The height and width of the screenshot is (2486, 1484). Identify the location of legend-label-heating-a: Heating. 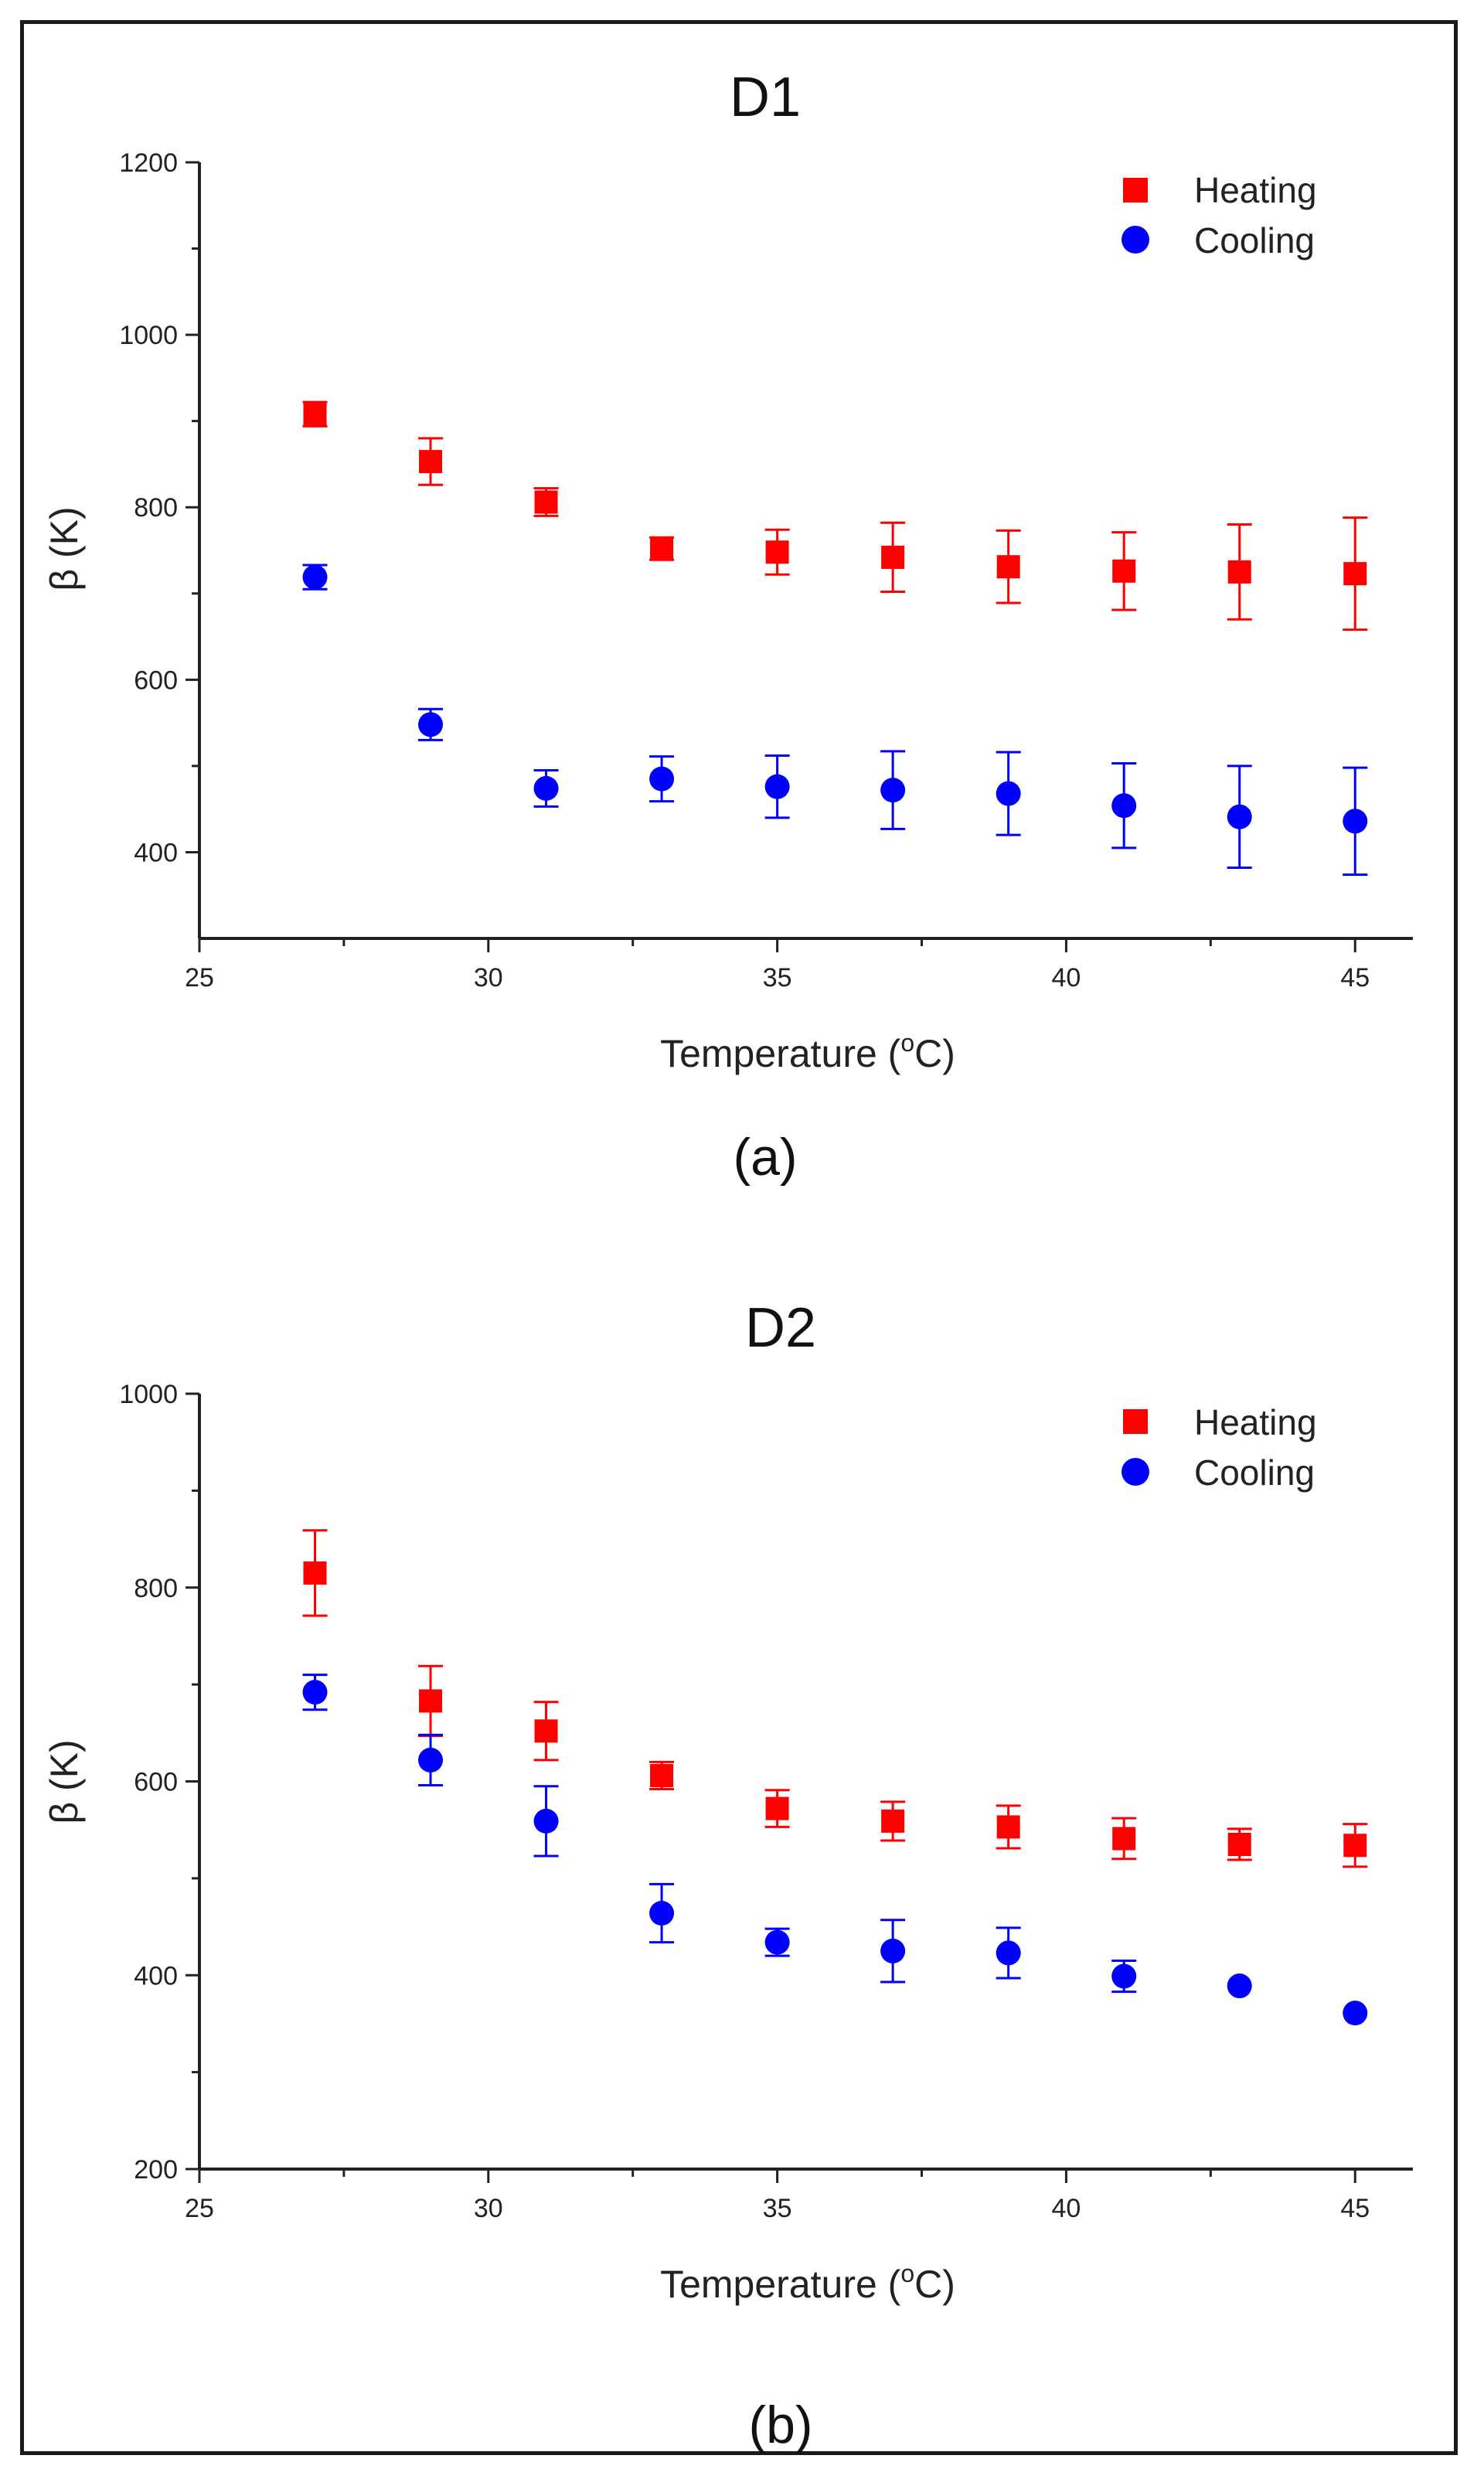
(1255, 190).